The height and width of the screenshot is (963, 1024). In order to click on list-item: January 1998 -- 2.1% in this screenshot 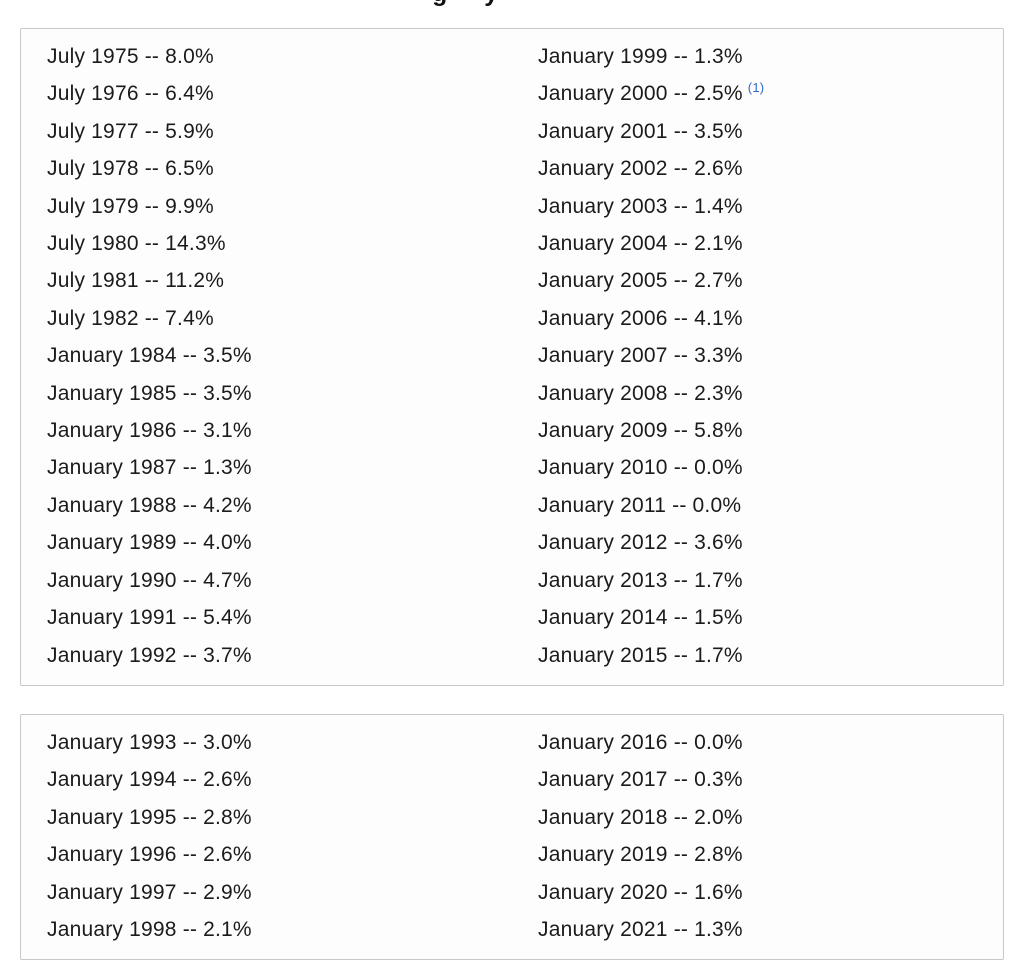, I will do `click(149, 929)`.